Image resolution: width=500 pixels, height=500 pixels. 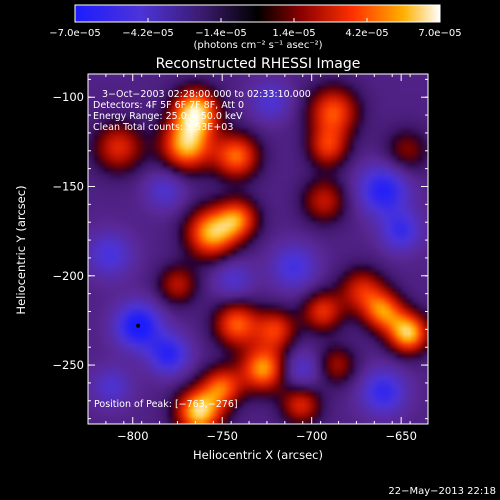 I want to click on y-tick-label: −250, so click(x=68, y=365).